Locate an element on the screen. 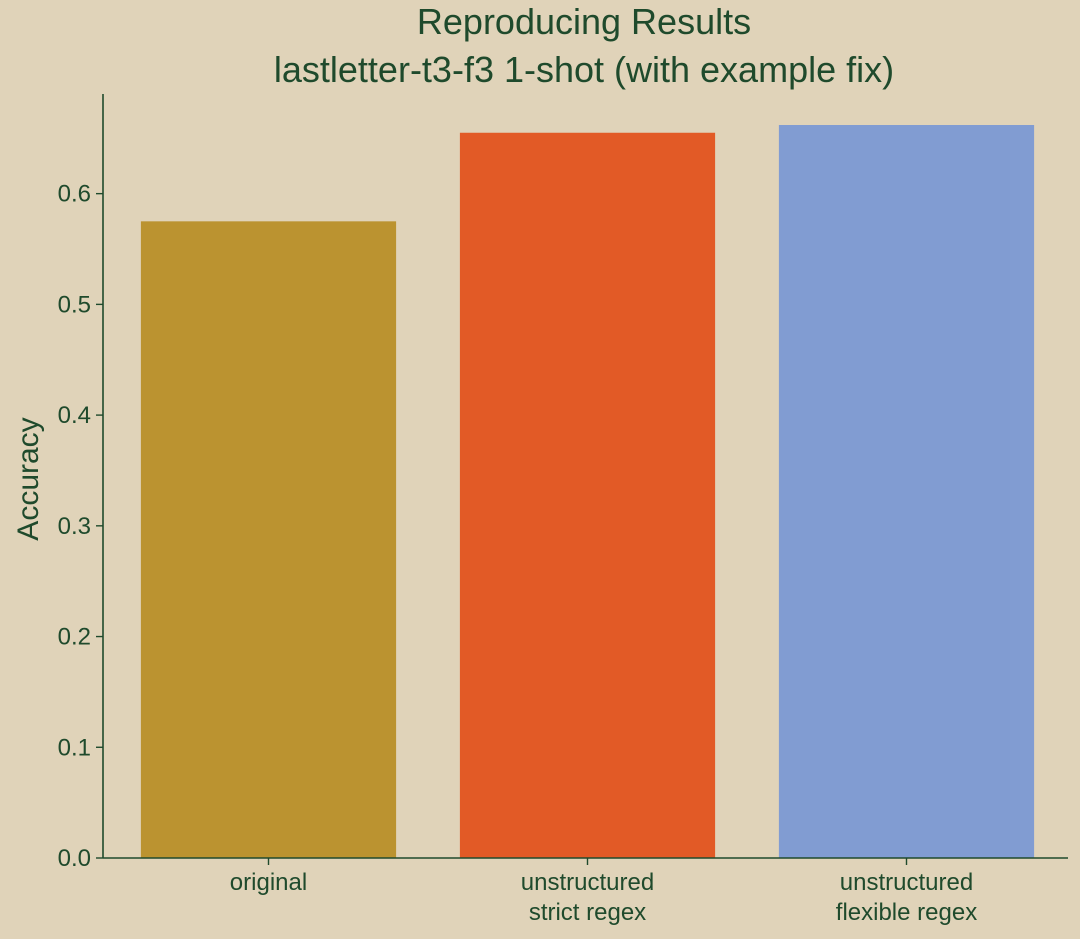  y-tick-label: 0.1 is located at coordinates (74, 747).